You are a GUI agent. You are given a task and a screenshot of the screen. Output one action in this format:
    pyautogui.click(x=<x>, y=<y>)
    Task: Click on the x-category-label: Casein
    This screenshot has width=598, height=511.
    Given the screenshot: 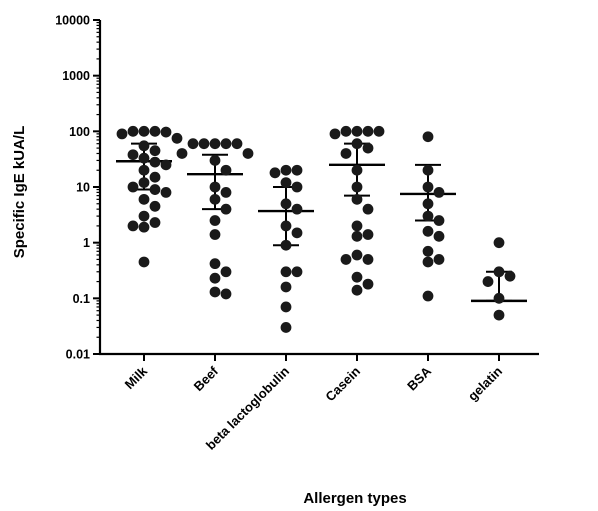 What is the action you would take?
    pyautogui.click(x=342, y=383)
    